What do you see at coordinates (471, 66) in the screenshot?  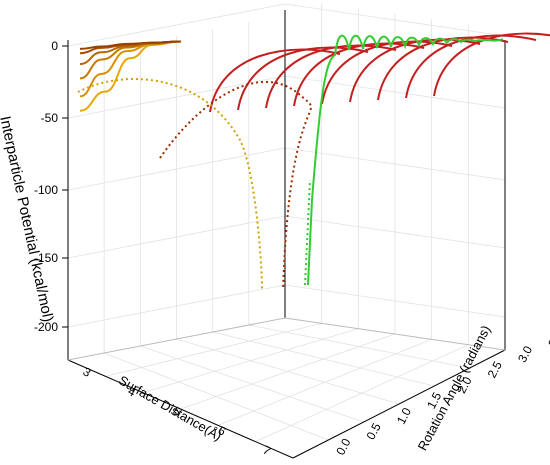 I see `angle-series-line` at bounding box center [471, 66].